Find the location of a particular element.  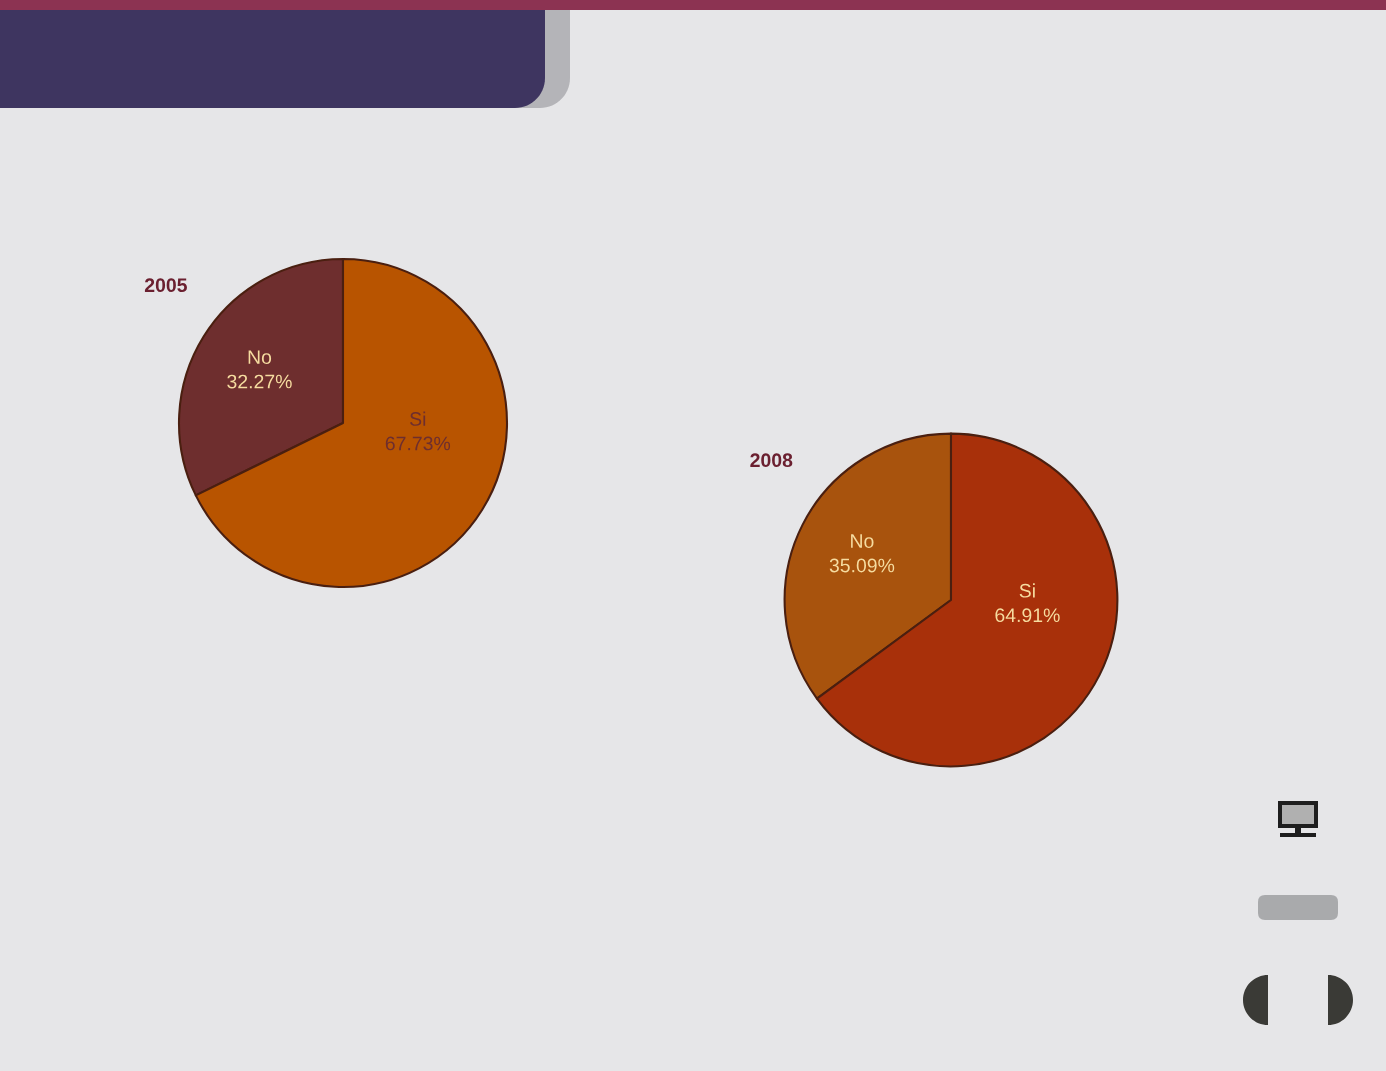

text: 2008 is located at coordinates (771, 460).